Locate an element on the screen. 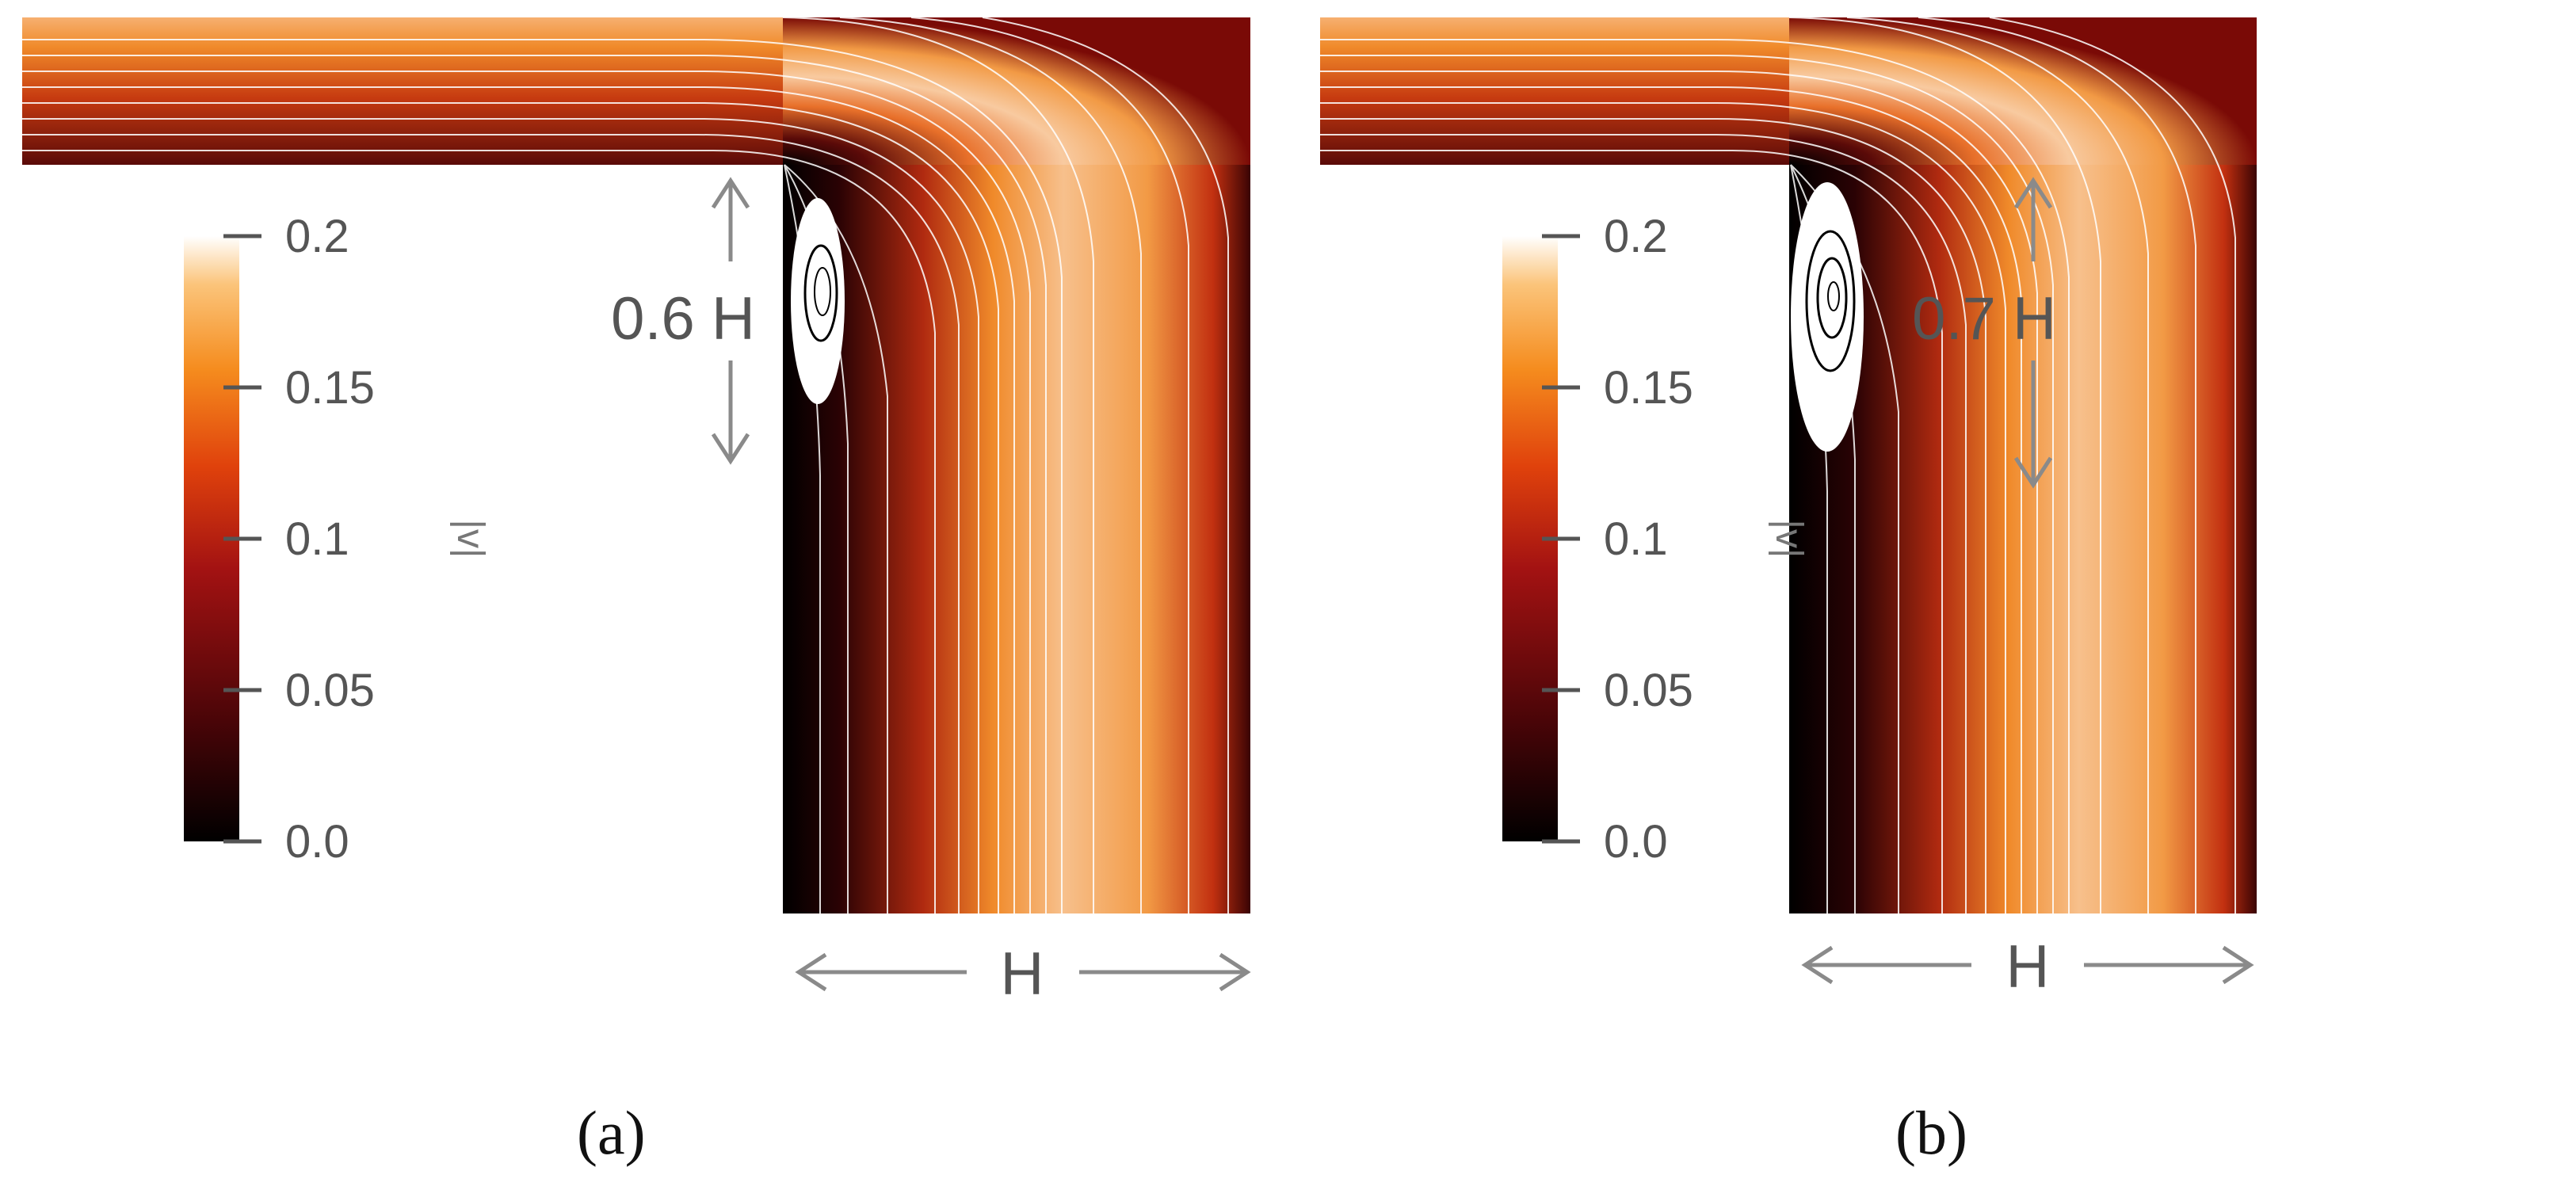  panel-label-b: (b) is located at coordinates (1931, 1132).